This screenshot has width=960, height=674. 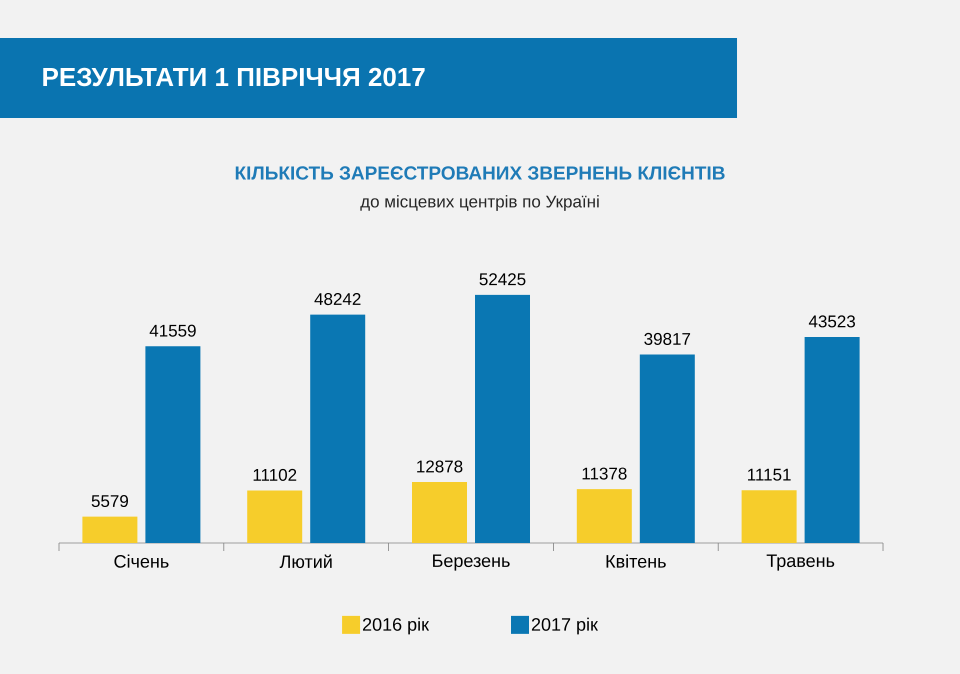 What do you see at coordinates (831, 321) in the screenshot?
I see `data-label: 43523` at bounding box center [831, 321].